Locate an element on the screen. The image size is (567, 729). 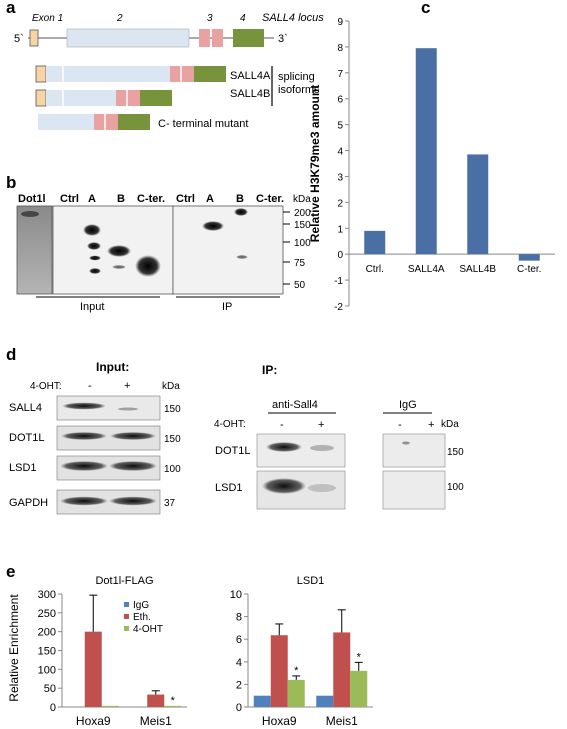
panel-letter-c: c is located at coordinates (426, 8).